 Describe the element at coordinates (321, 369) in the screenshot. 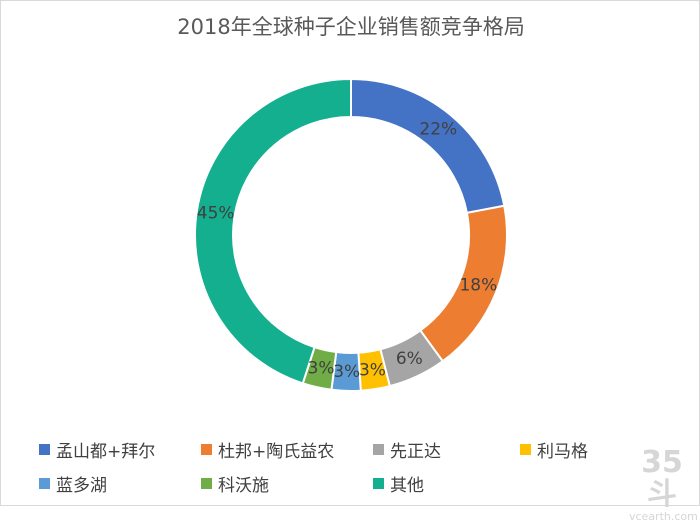

I see `slice-label-6: 3%` at that location.